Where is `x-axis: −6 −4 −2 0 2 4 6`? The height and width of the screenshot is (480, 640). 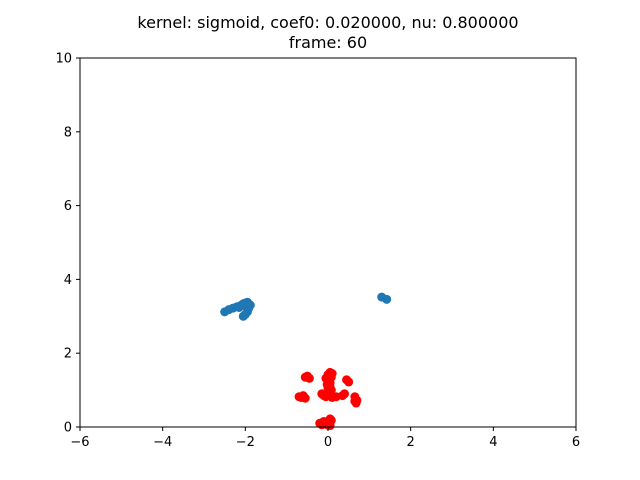 x-axis: −6 −4 −2 0 2 4 6 is located at coordinates (325, 438).